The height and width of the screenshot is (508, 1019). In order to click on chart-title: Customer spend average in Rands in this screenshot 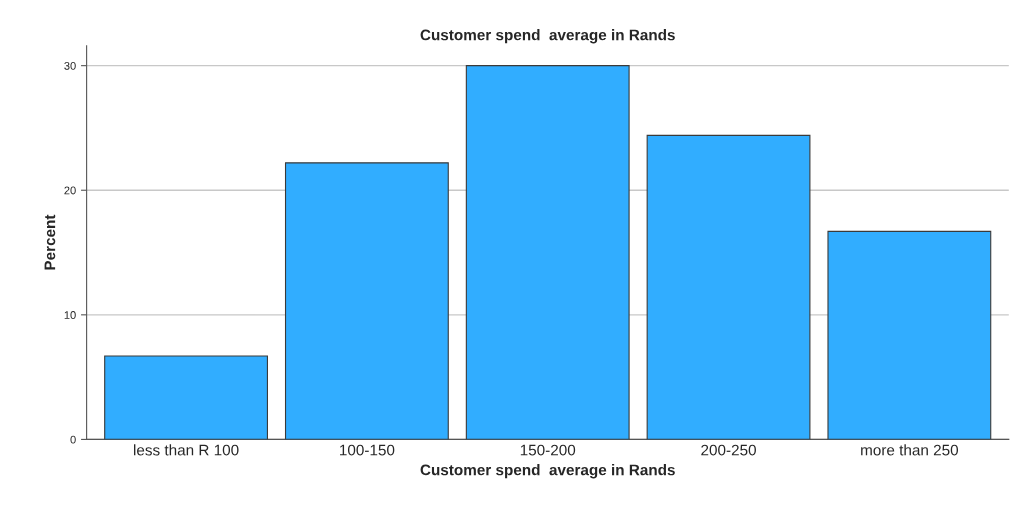, I will do `click(547, 36)`.